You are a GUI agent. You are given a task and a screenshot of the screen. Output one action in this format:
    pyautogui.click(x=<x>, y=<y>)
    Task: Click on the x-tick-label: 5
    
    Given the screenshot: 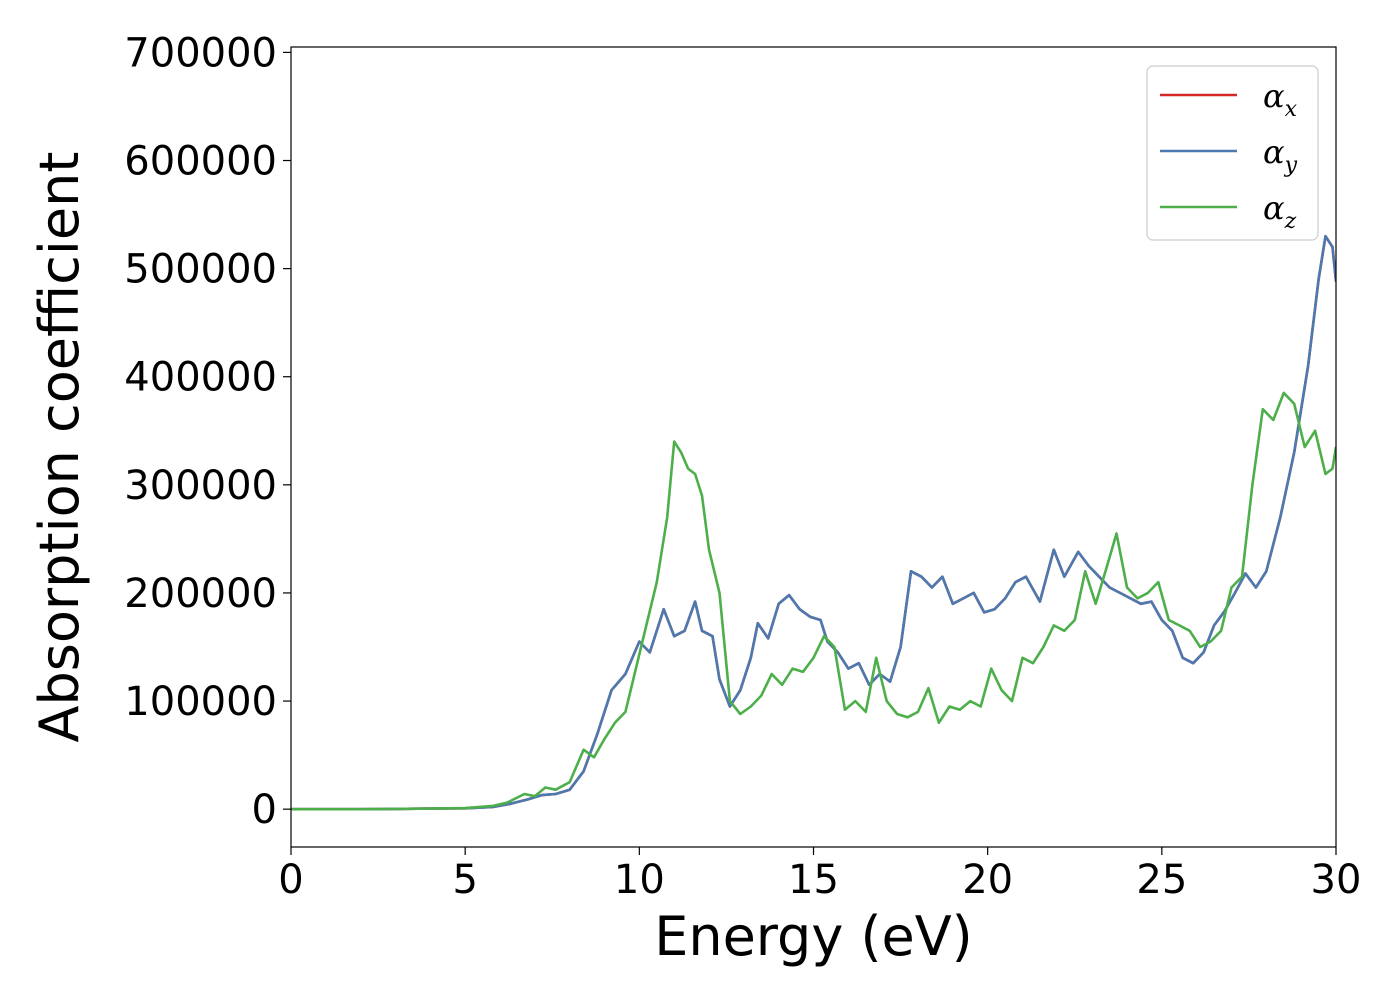 What is the action you would take?
    pyautogui.click(x=464, y=880)
    